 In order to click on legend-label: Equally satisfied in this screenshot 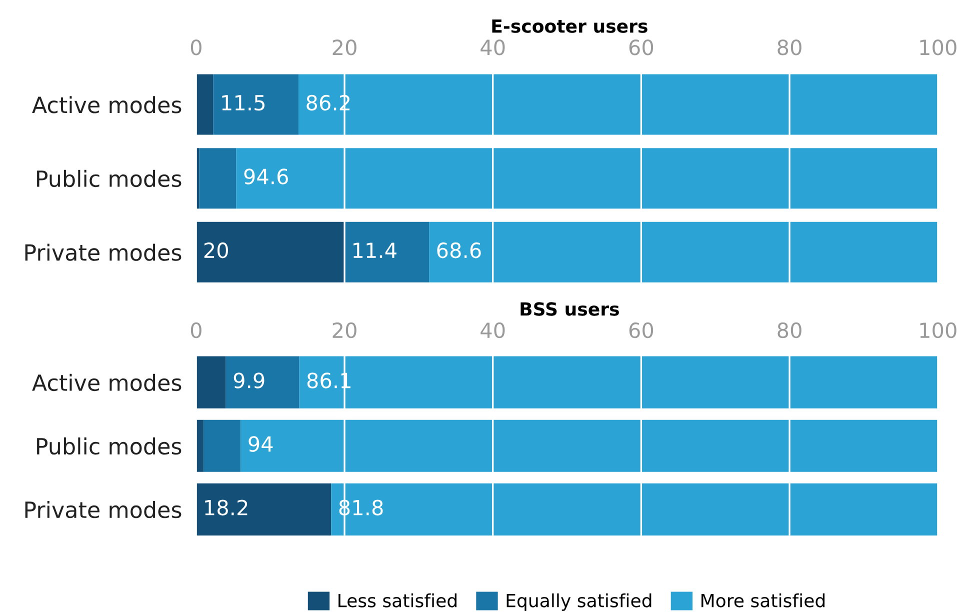, I will do `click(579, 602)`.